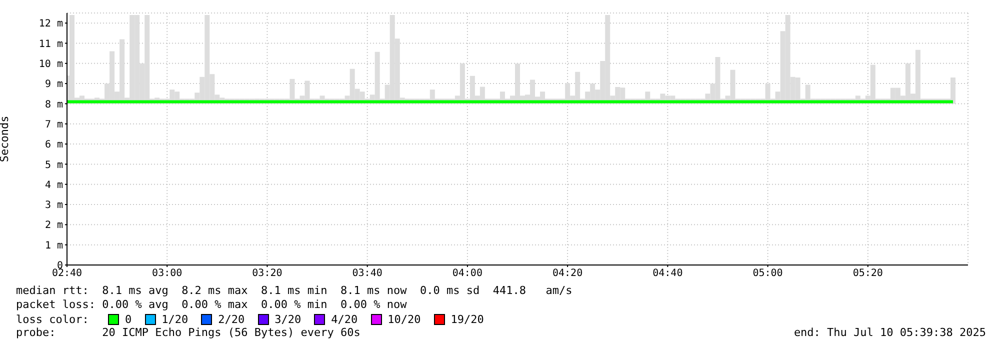 The height and width of the screenshot is (347, 997). I want to click on x-tick-label: 04:20, so click(567, 274).